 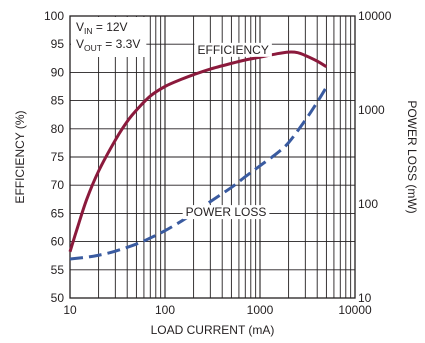 What do you see at coordinates (58, 298) in the screenshot?
I see `y-tick-label-left: 50` at bounding box center [58, 298].